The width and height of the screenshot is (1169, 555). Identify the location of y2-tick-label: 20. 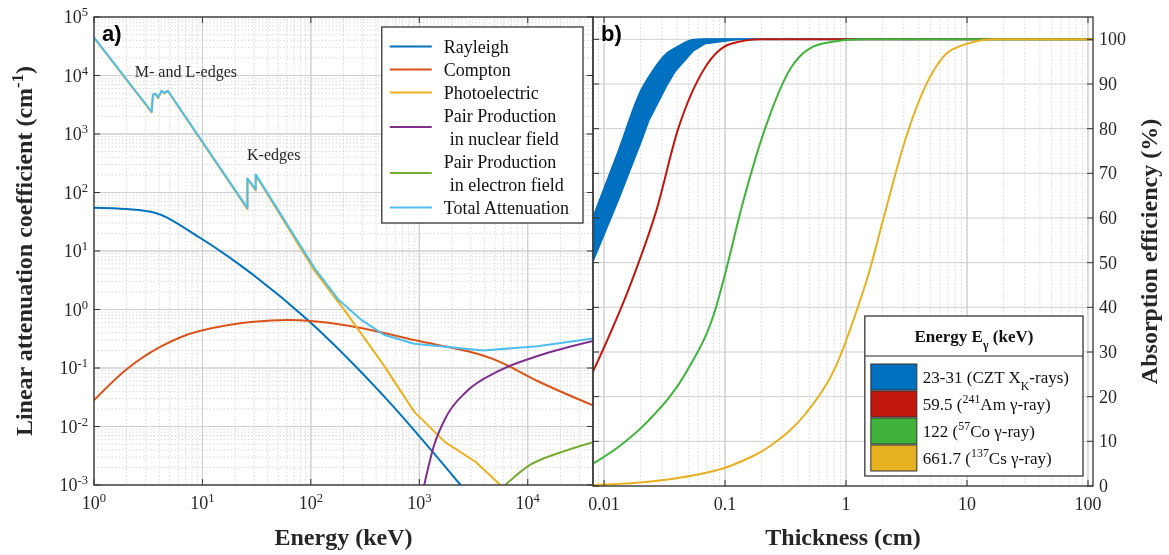
(1108, 396).